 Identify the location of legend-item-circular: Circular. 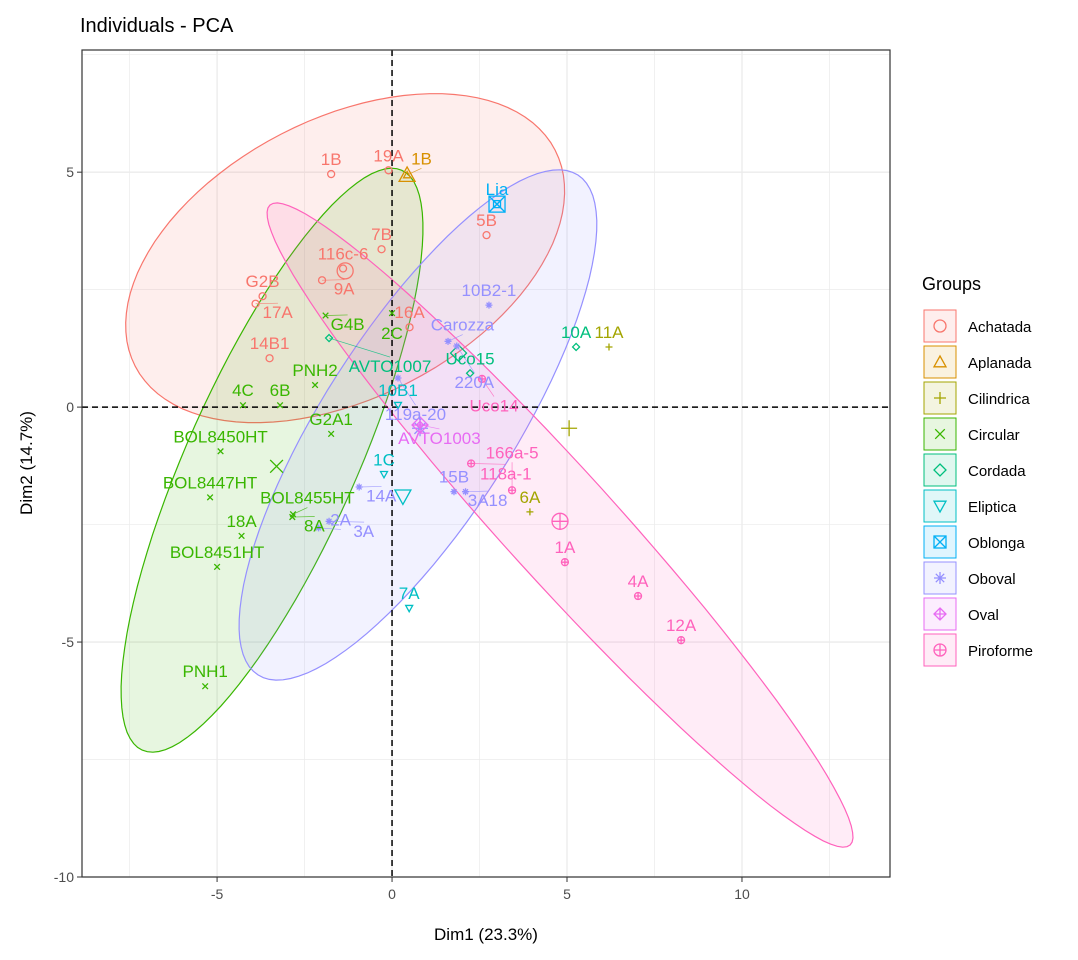
(971, 434).